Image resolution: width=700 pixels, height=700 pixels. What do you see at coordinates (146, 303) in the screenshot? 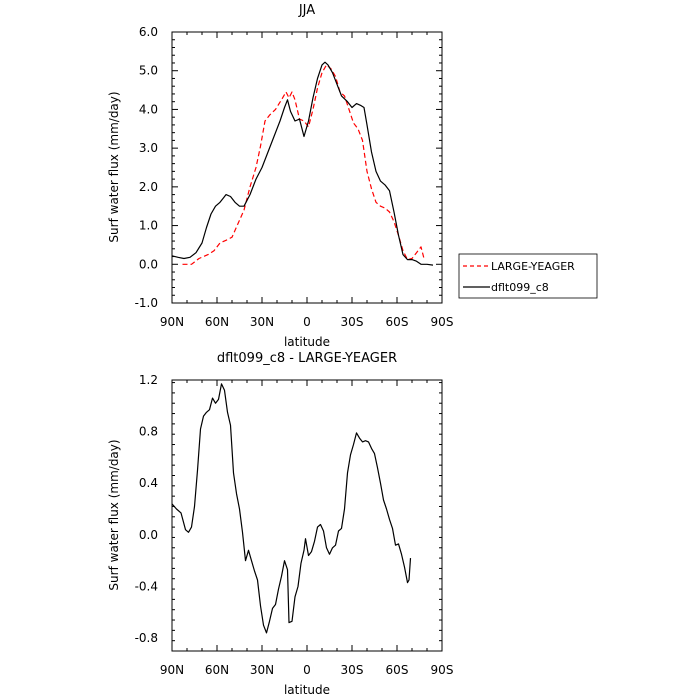
I see `top-ytick-label: -1.0` at bounding box center [146, 303].